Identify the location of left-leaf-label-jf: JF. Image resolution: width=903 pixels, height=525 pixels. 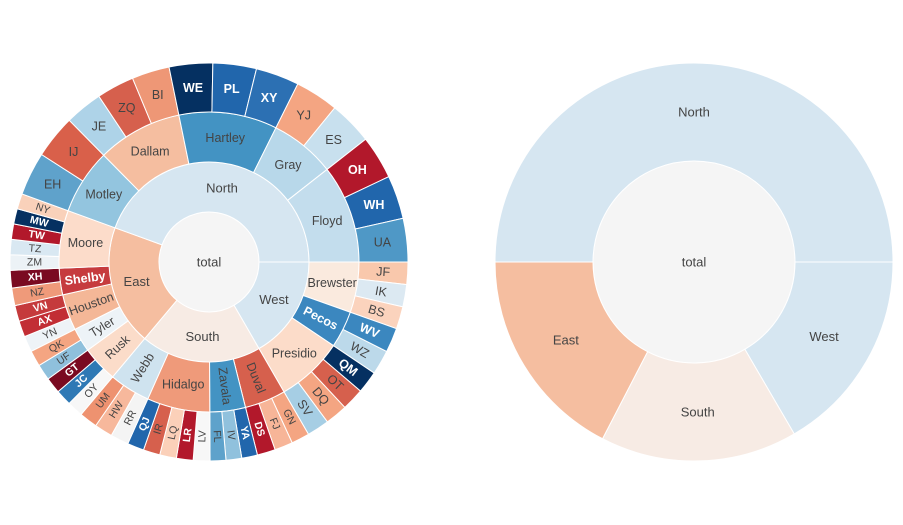
(383, 272).